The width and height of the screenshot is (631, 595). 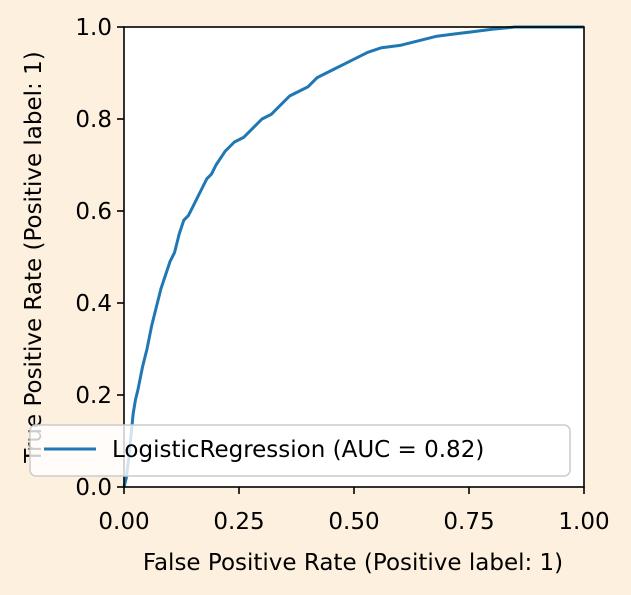 What do you see at coordinates (93, 488) in the screenshot?
I see `y-tick-label: 0.0` at bounding box center [93, 488].